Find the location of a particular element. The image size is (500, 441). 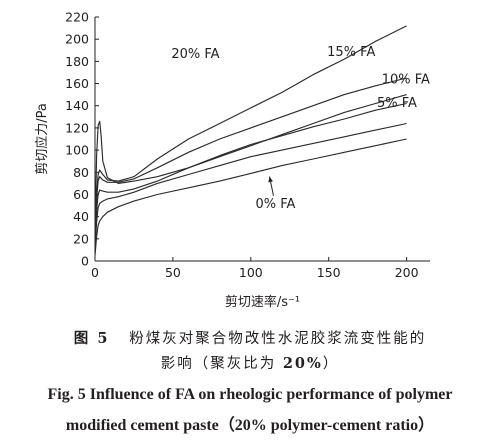

y-tick-label: 140 is located at coordinates (77, 105).